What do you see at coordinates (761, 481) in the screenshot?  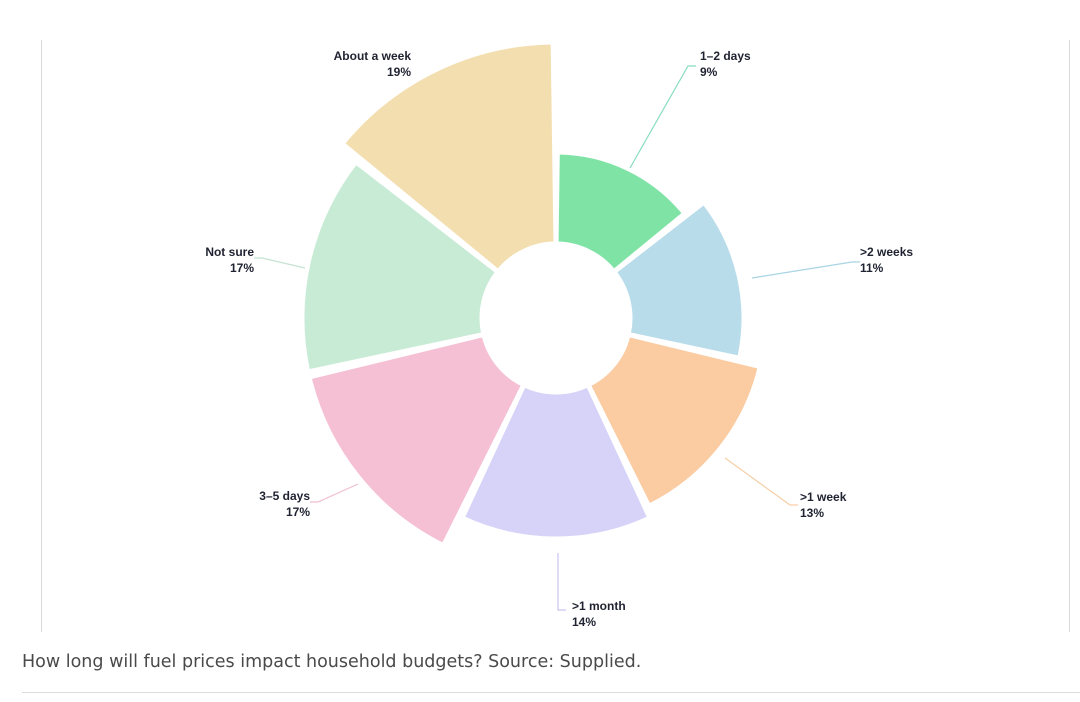 I see `leader-line-over-1-week` at bounding box center [761, 481].